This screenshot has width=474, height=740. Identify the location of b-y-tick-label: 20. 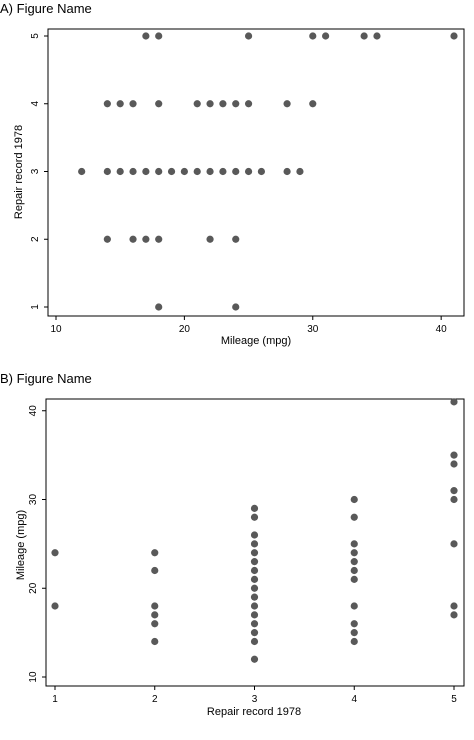
(33, 588).